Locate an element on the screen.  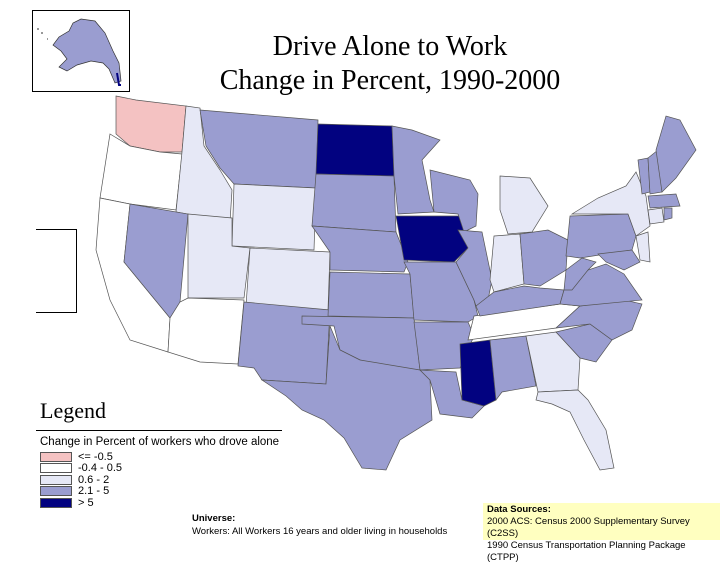
state-south-dakota is located at coordinates (354, 203).